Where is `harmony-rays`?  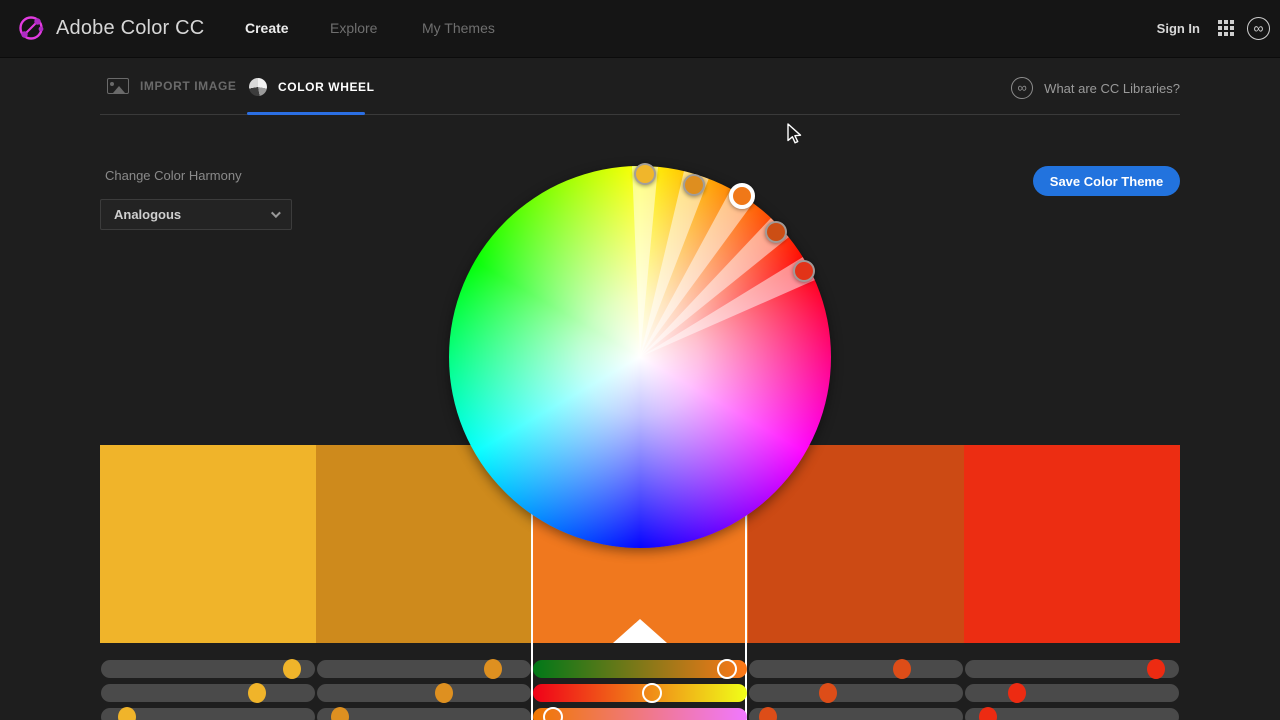
harmony-rays is located at coordinates (723, 261).